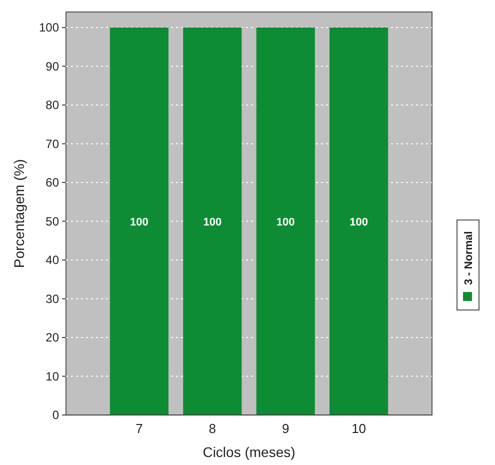  I want to click on y-tick-label: 100, so click(49, 27).